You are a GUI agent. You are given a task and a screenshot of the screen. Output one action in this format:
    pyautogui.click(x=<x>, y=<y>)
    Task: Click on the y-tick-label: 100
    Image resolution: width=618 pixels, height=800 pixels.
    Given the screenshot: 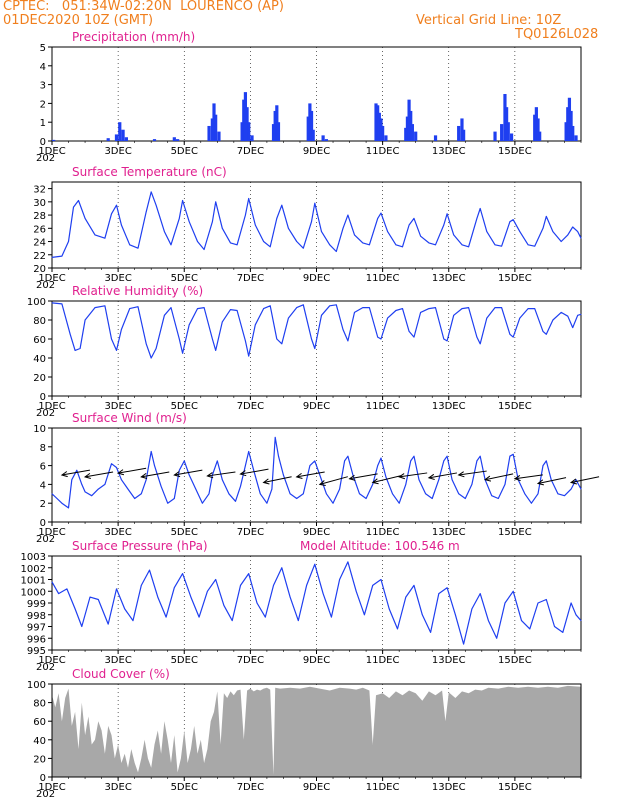 What is the action you would take?
    pyautogui.click(x=36, y=302)
    